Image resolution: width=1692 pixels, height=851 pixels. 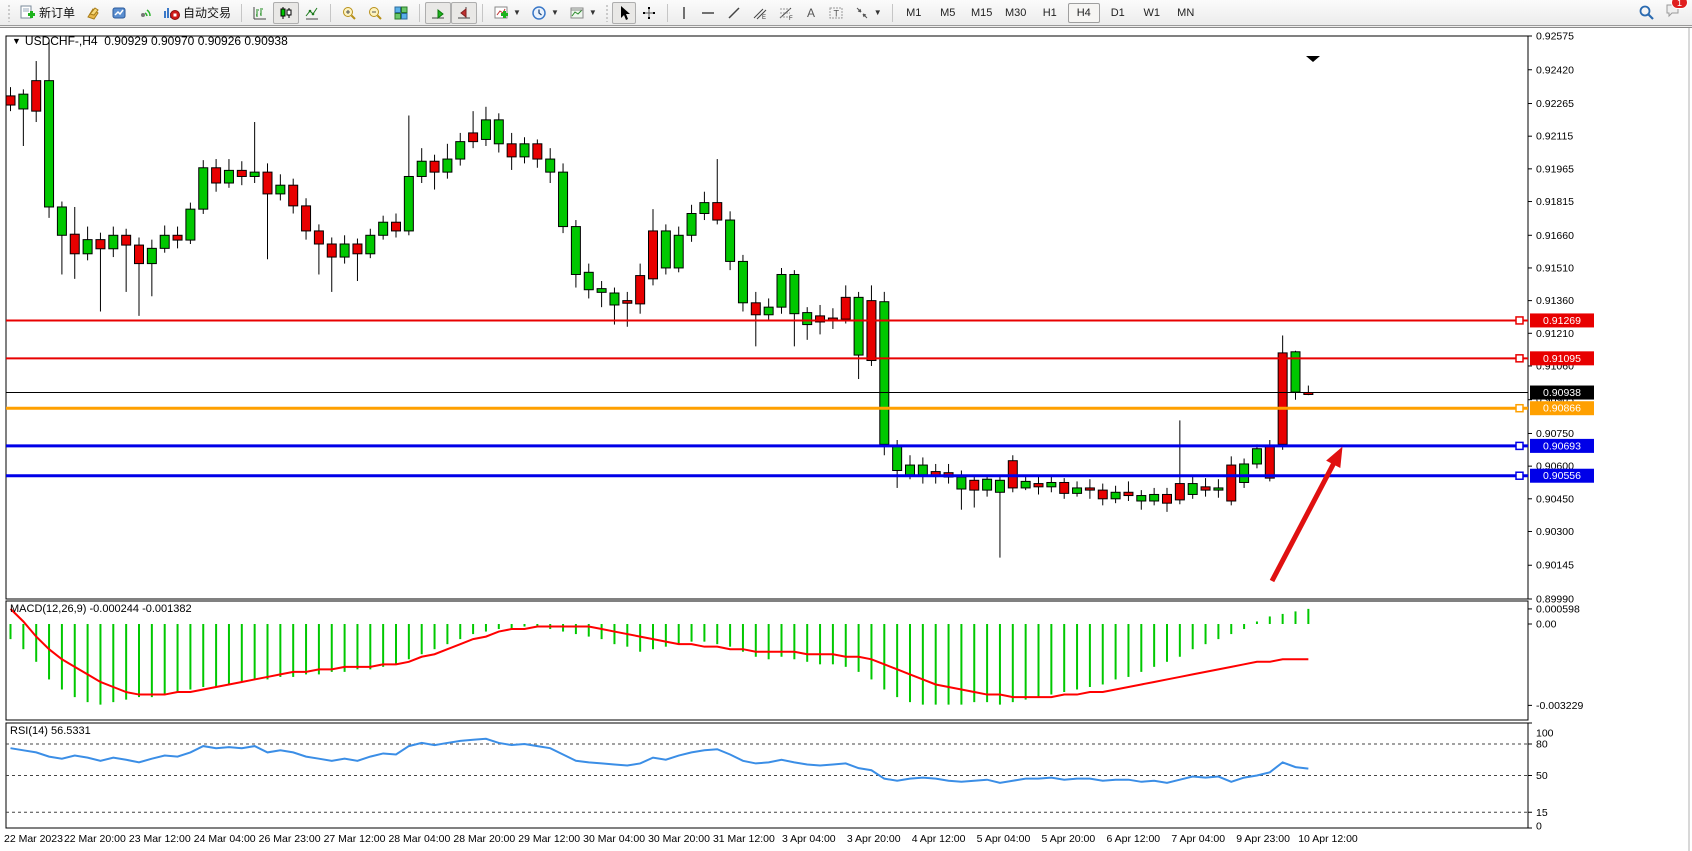 What do you see at coordinates (172, 13) in the screenshot?
I see `auto-trading-icon` at bounding box center [172, 13].